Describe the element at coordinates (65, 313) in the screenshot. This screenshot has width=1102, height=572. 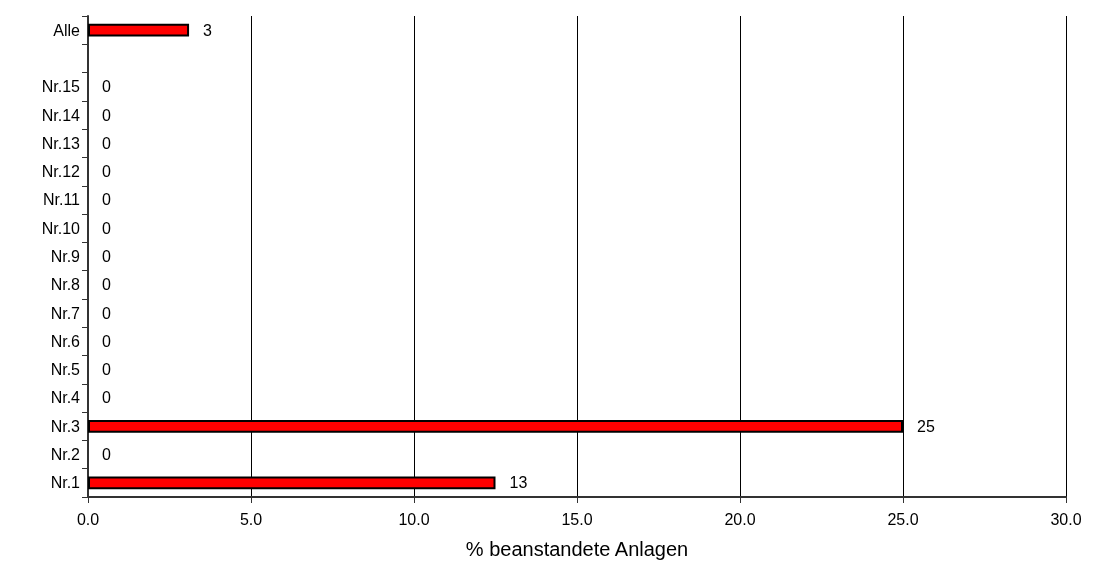
I see `y-tick-label: Nr.7` at that location.